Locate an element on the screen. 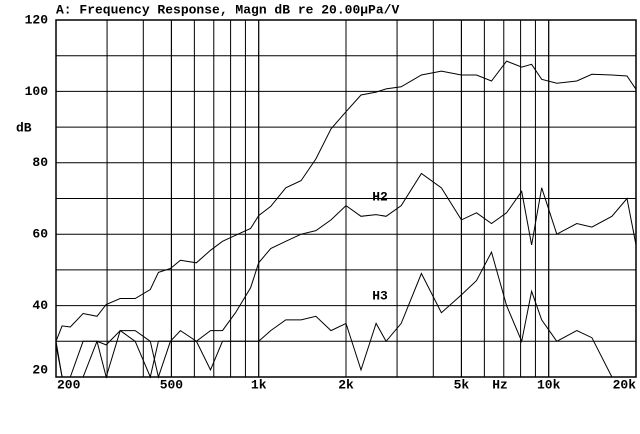 The width and height of the screenshot is (640, 434). x-axis-label: Hz is located at coordinates (500, 384).